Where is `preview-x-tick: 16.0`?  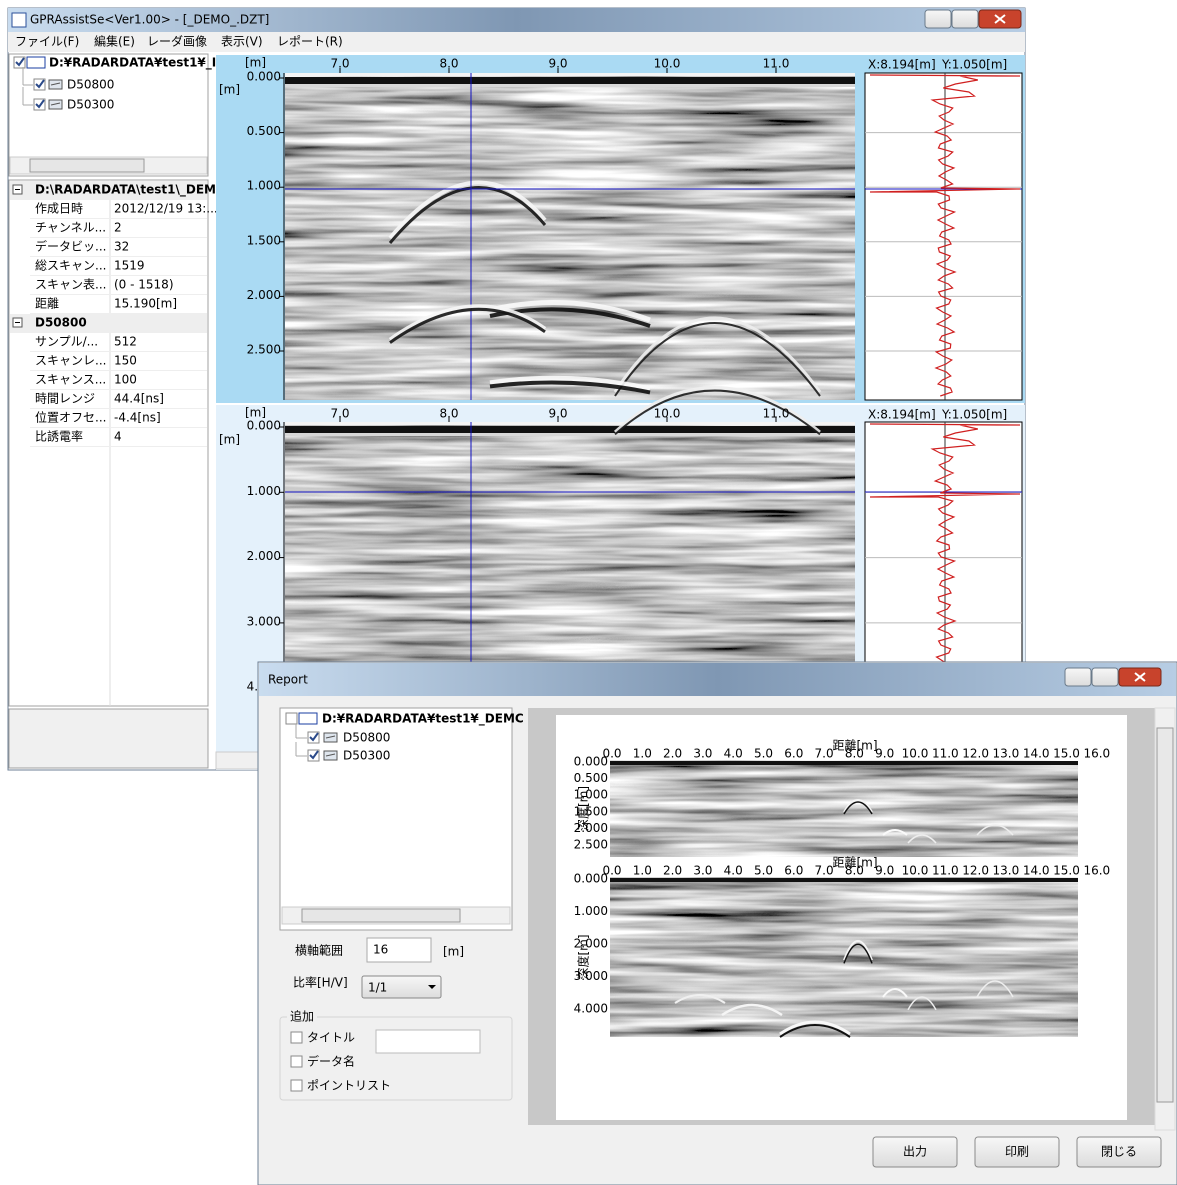
preview-x-tick: 16.0 is located at coordinates (1096, 871).